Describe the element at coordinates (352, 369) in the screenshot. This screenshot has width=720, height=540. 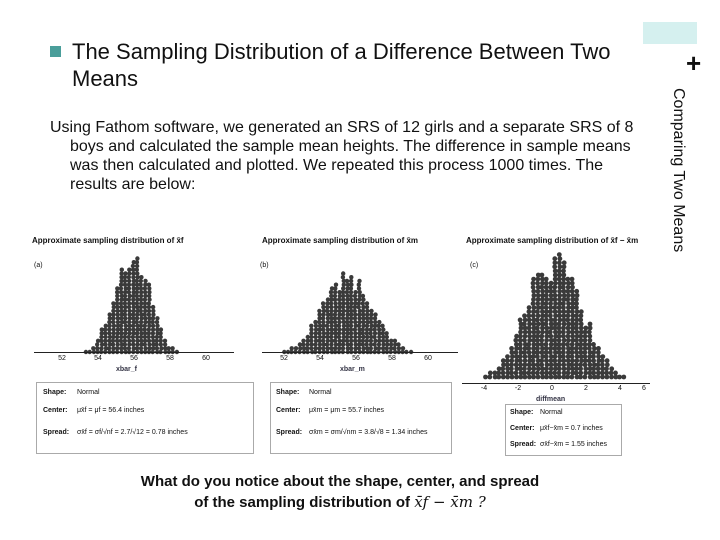
I see `panel-b-xname: xbar_m` at that location.